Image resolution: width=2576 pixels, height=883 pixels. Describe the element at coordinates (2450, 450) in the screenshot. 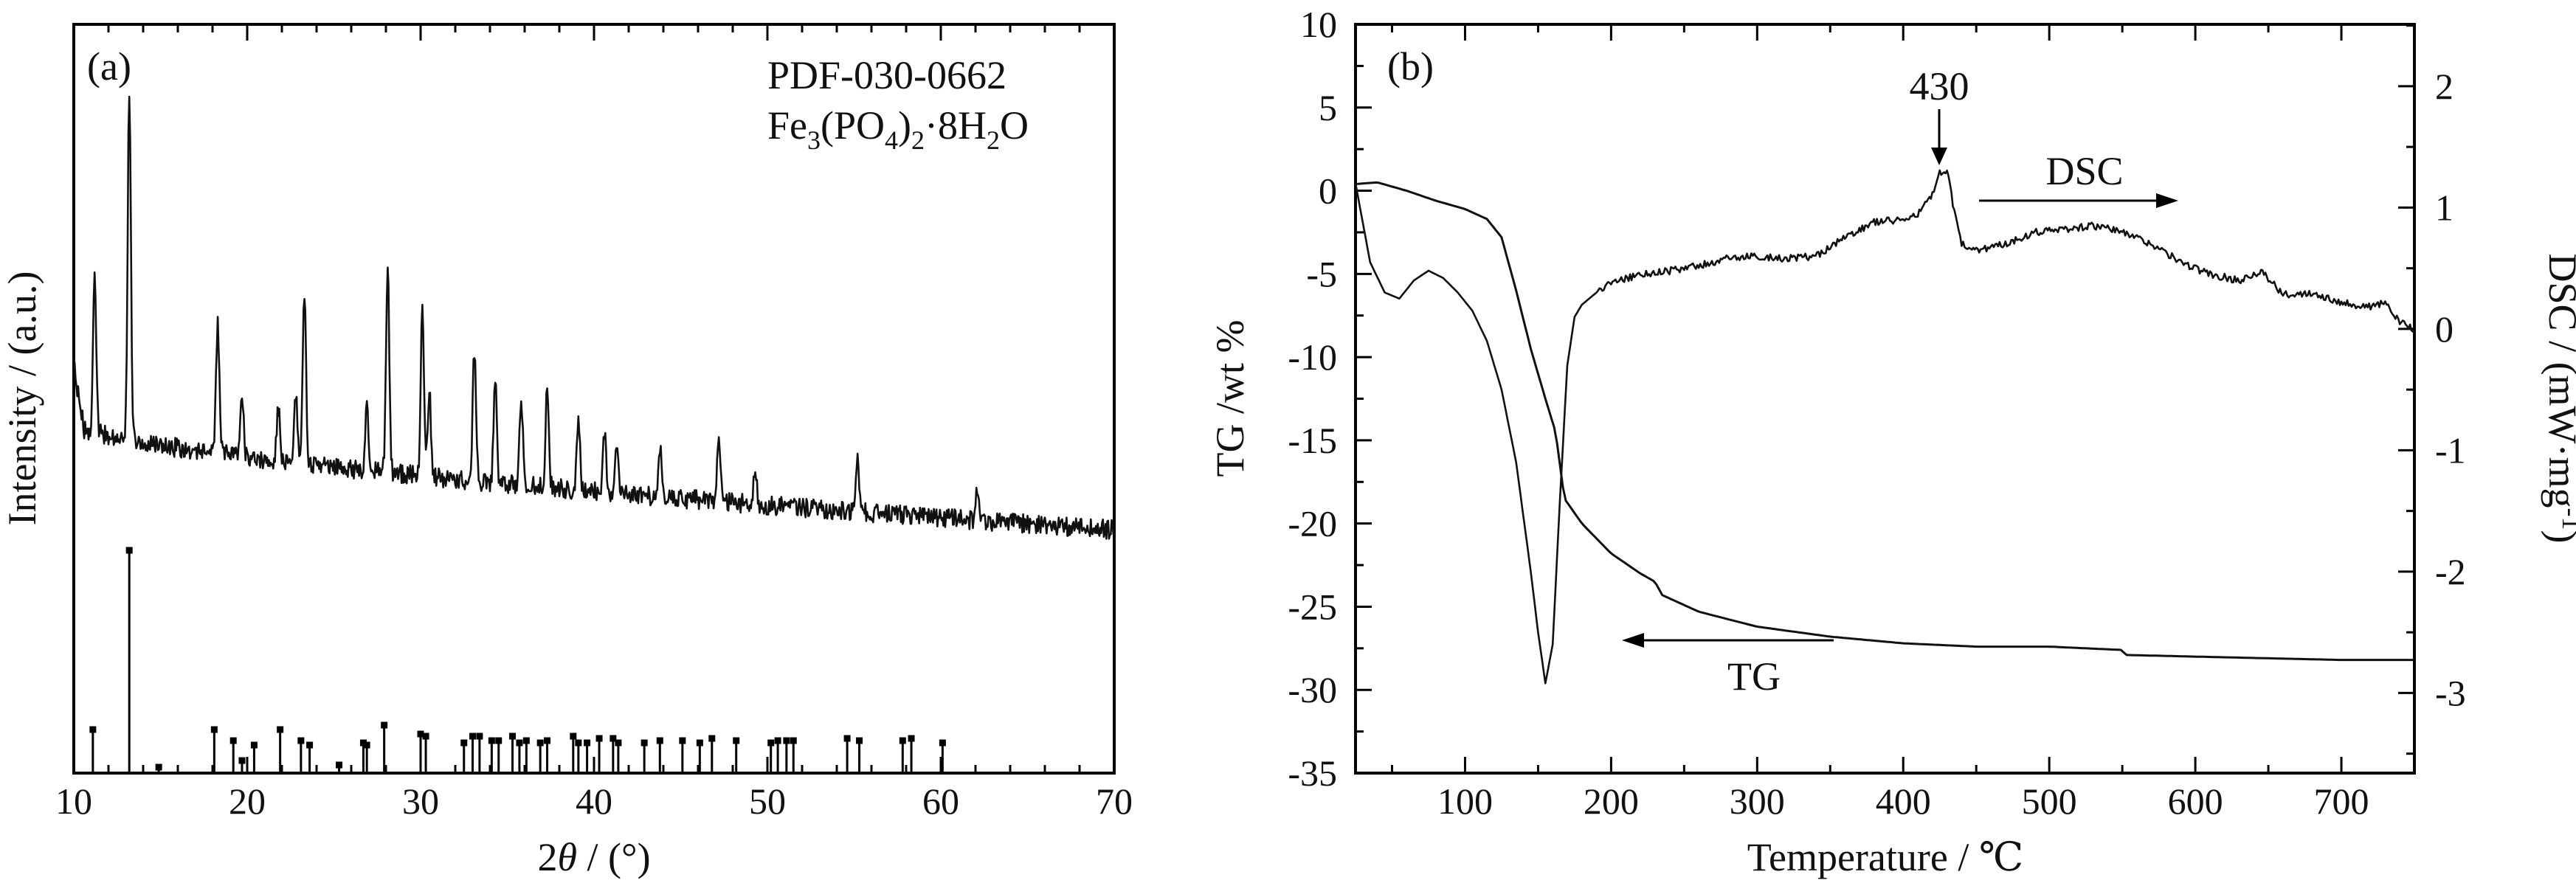

I see `y2-tick-label: -1` at that location.